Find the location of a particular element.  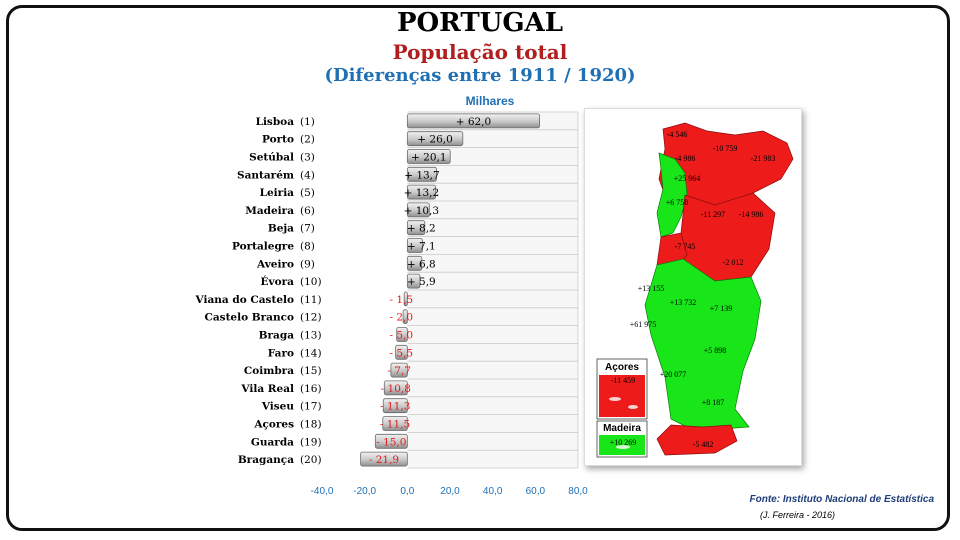

category-label: Beja is located at coordinates (281, 229).